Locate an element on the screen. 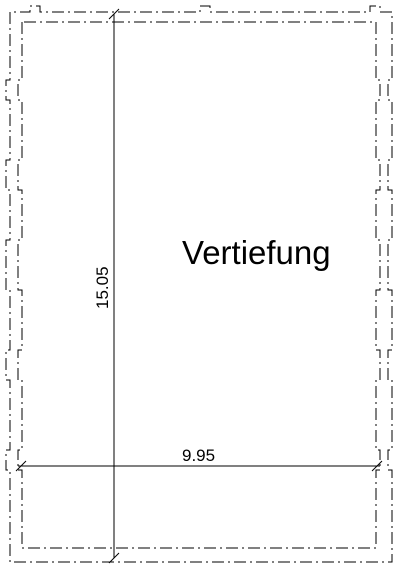  height-dimension-tick-bottom is located at coordinates (114, 558).